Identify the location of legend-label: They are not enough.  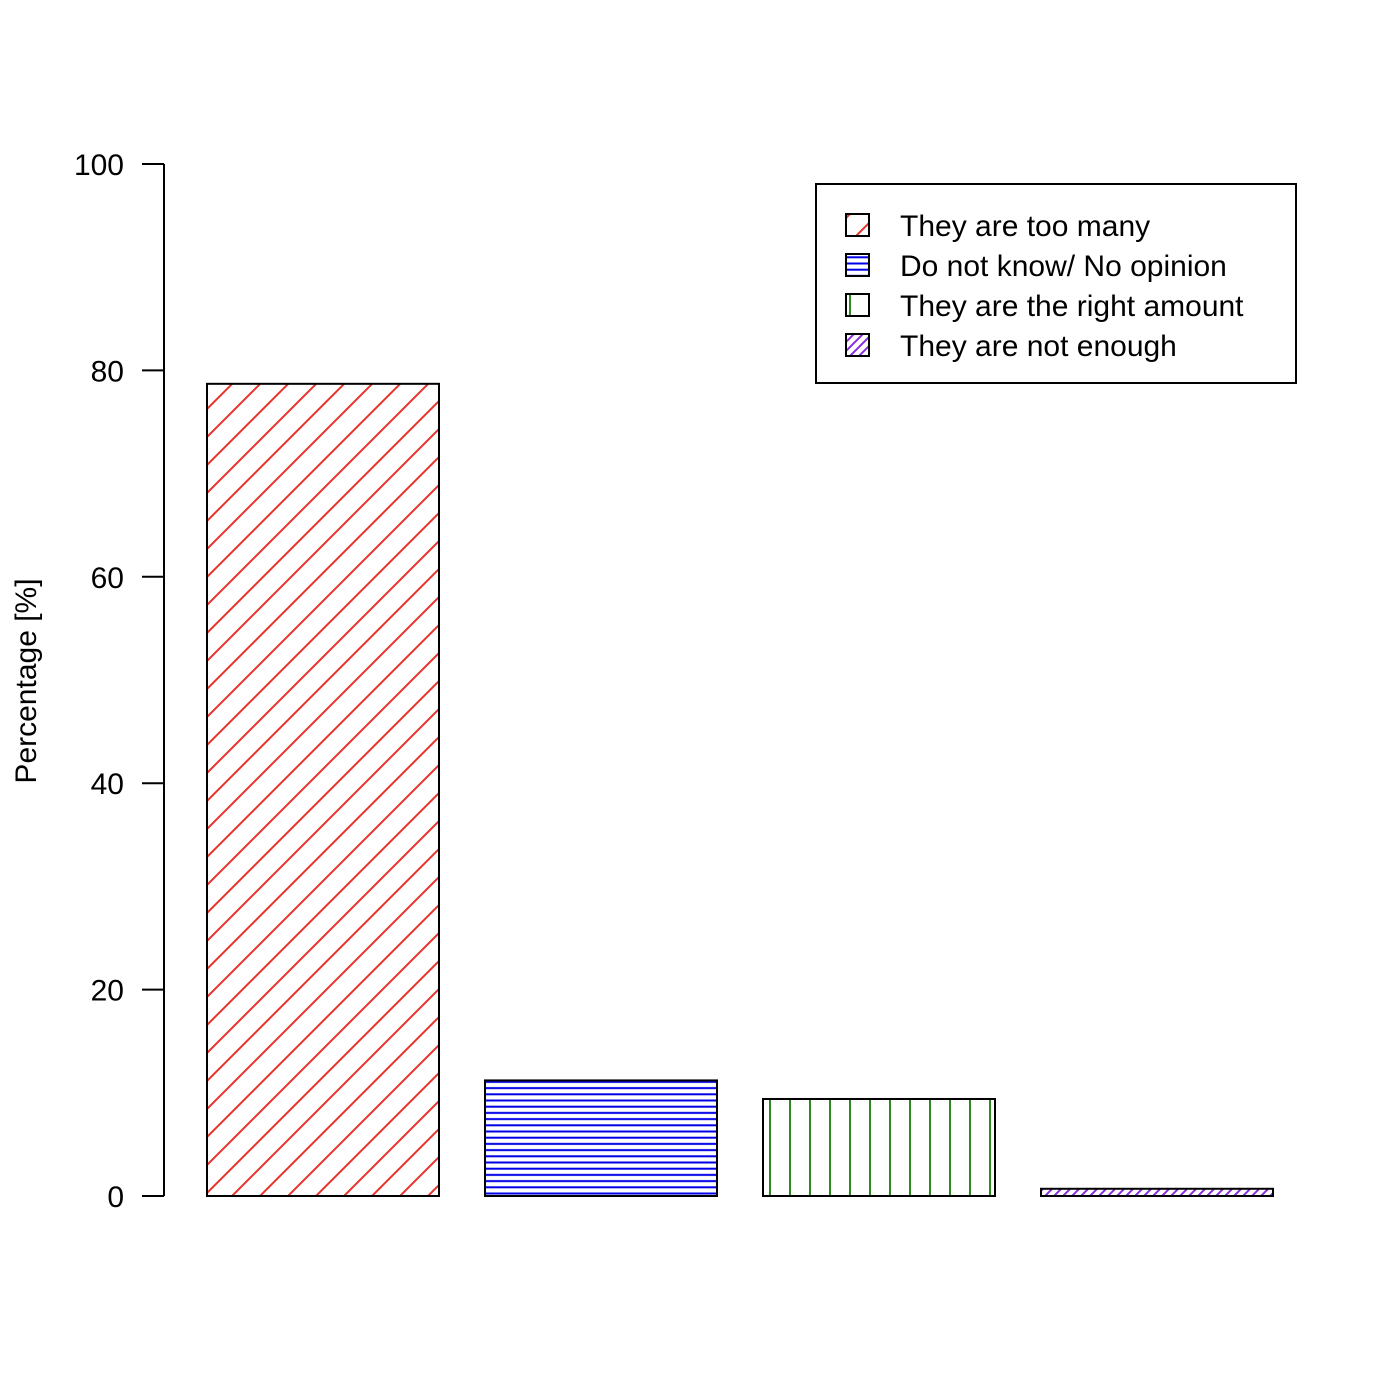
(1038, 346).